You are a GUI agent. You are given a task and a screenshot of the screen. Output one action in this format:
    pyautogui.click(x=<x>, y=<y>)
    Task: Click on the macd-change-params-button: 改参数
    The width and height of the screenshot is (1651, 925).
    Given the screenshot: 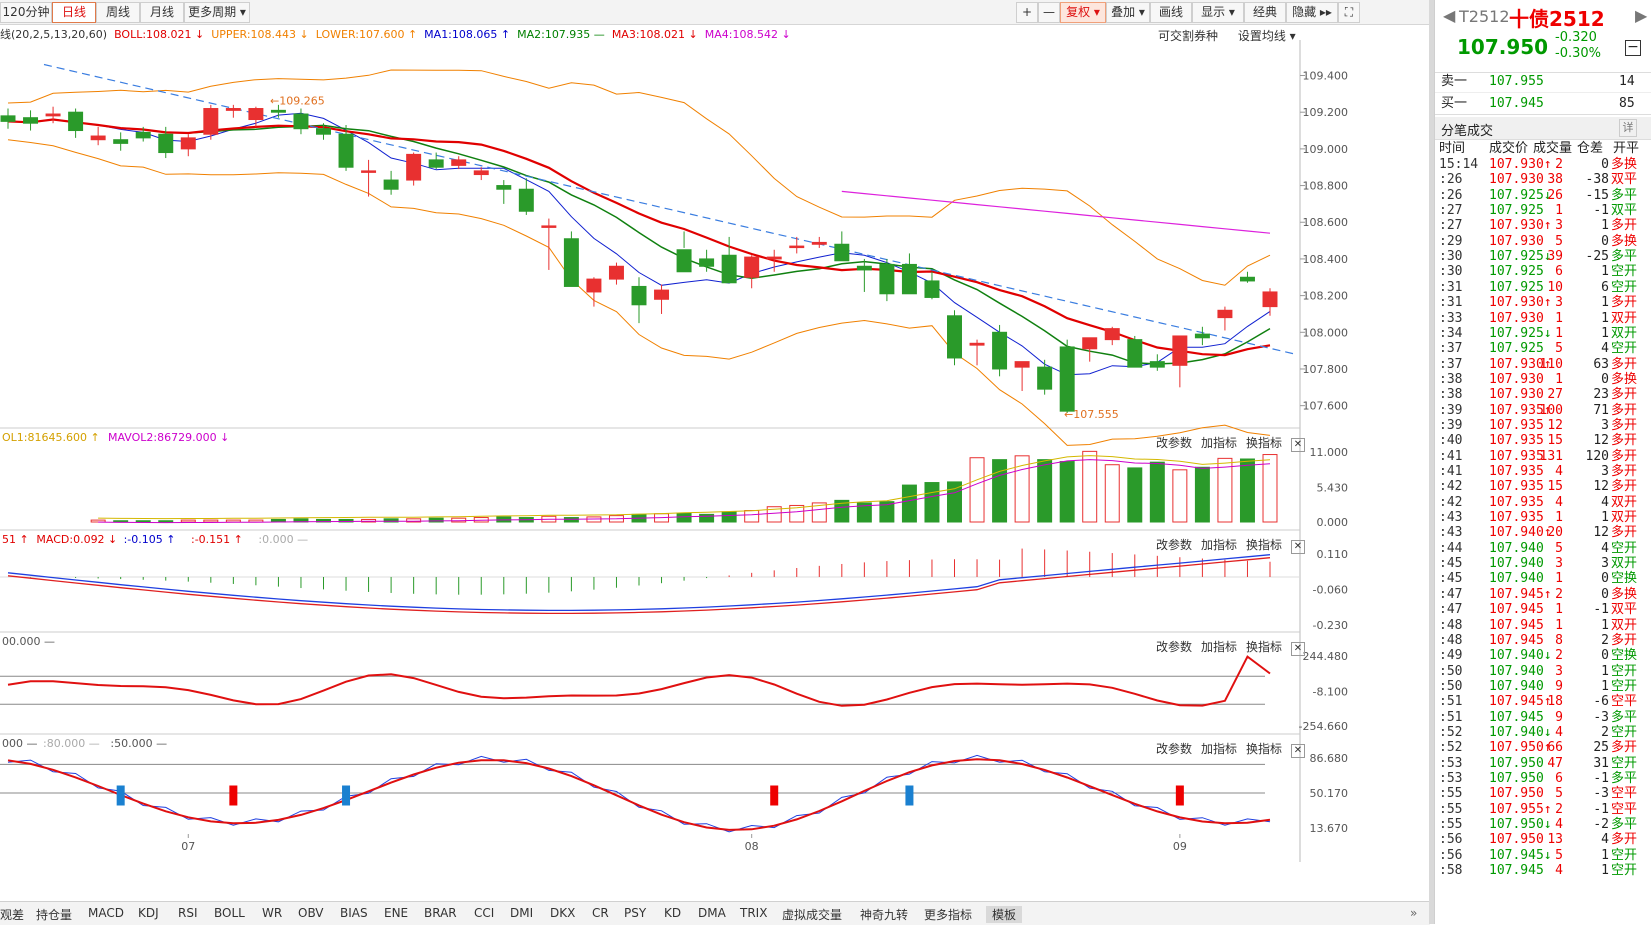 What is the action you would take?
    pyautogui.click(x=1173, y=545)
    